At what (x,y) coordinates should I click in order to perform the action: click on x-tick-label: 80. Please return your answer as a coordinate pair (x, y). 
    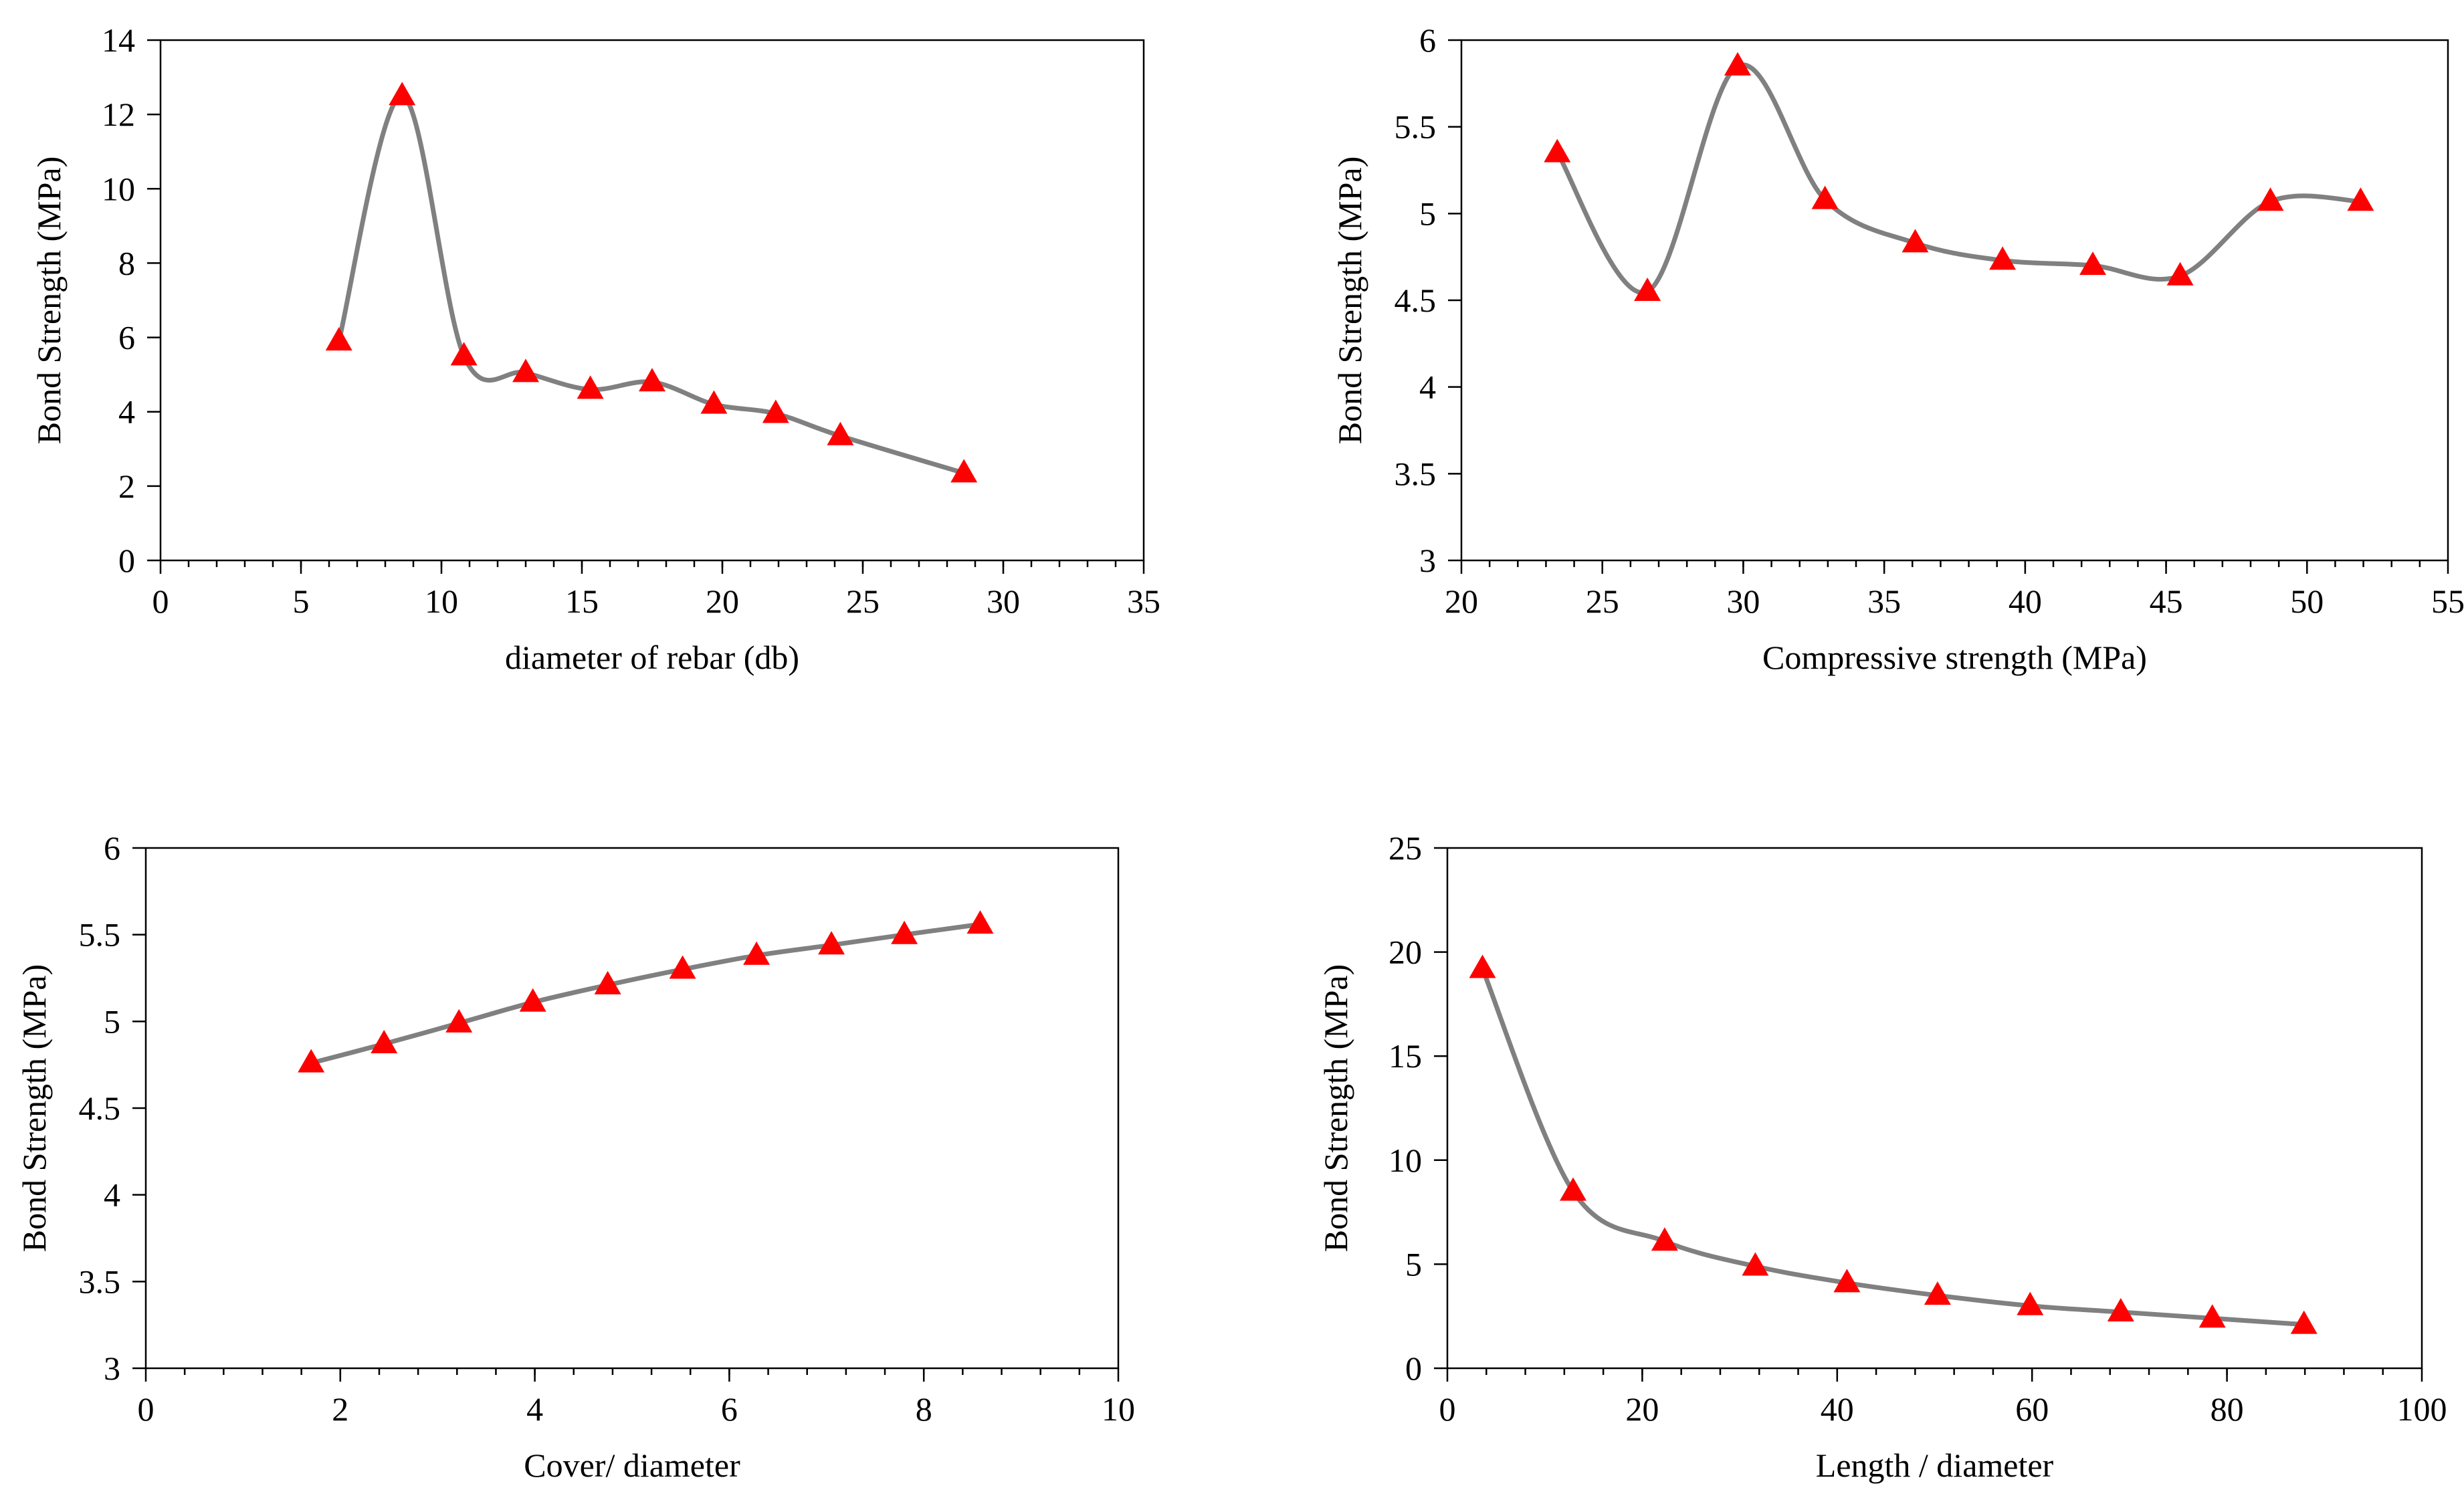
    Looking at the image, I should click on (2227, 1409).